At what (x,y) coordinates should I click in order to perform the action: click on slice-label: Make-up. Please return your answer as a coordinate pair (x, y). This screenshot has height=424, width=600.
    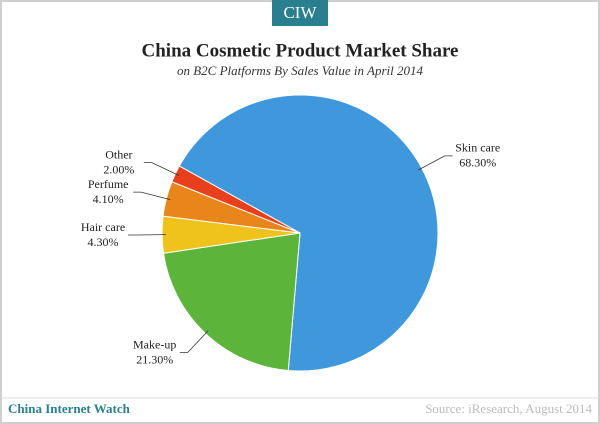
    Looking at the image, I should click on (154, 344).